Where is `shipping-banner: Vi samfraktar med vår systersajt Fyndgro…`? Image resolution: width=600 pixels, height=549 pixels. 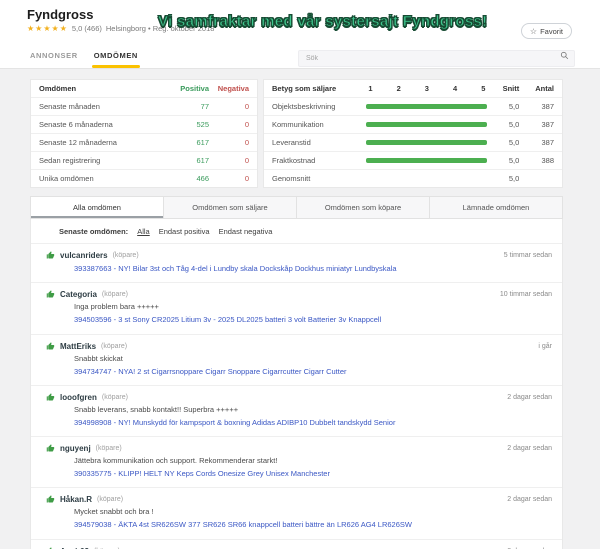
shipping-banner: Vi samfraktar med vår systersajt Fyndgro… is located at coordinates (323, 22).